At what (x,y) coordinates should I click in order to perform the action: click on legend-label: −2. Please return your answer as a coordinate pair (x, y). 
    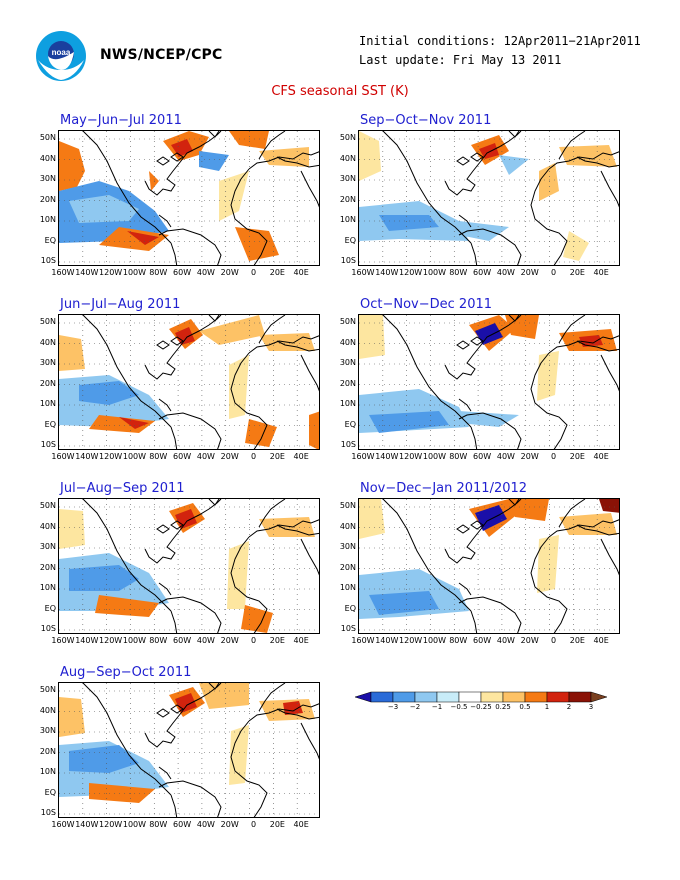
    Looking at the image, I should click on (415, 707).